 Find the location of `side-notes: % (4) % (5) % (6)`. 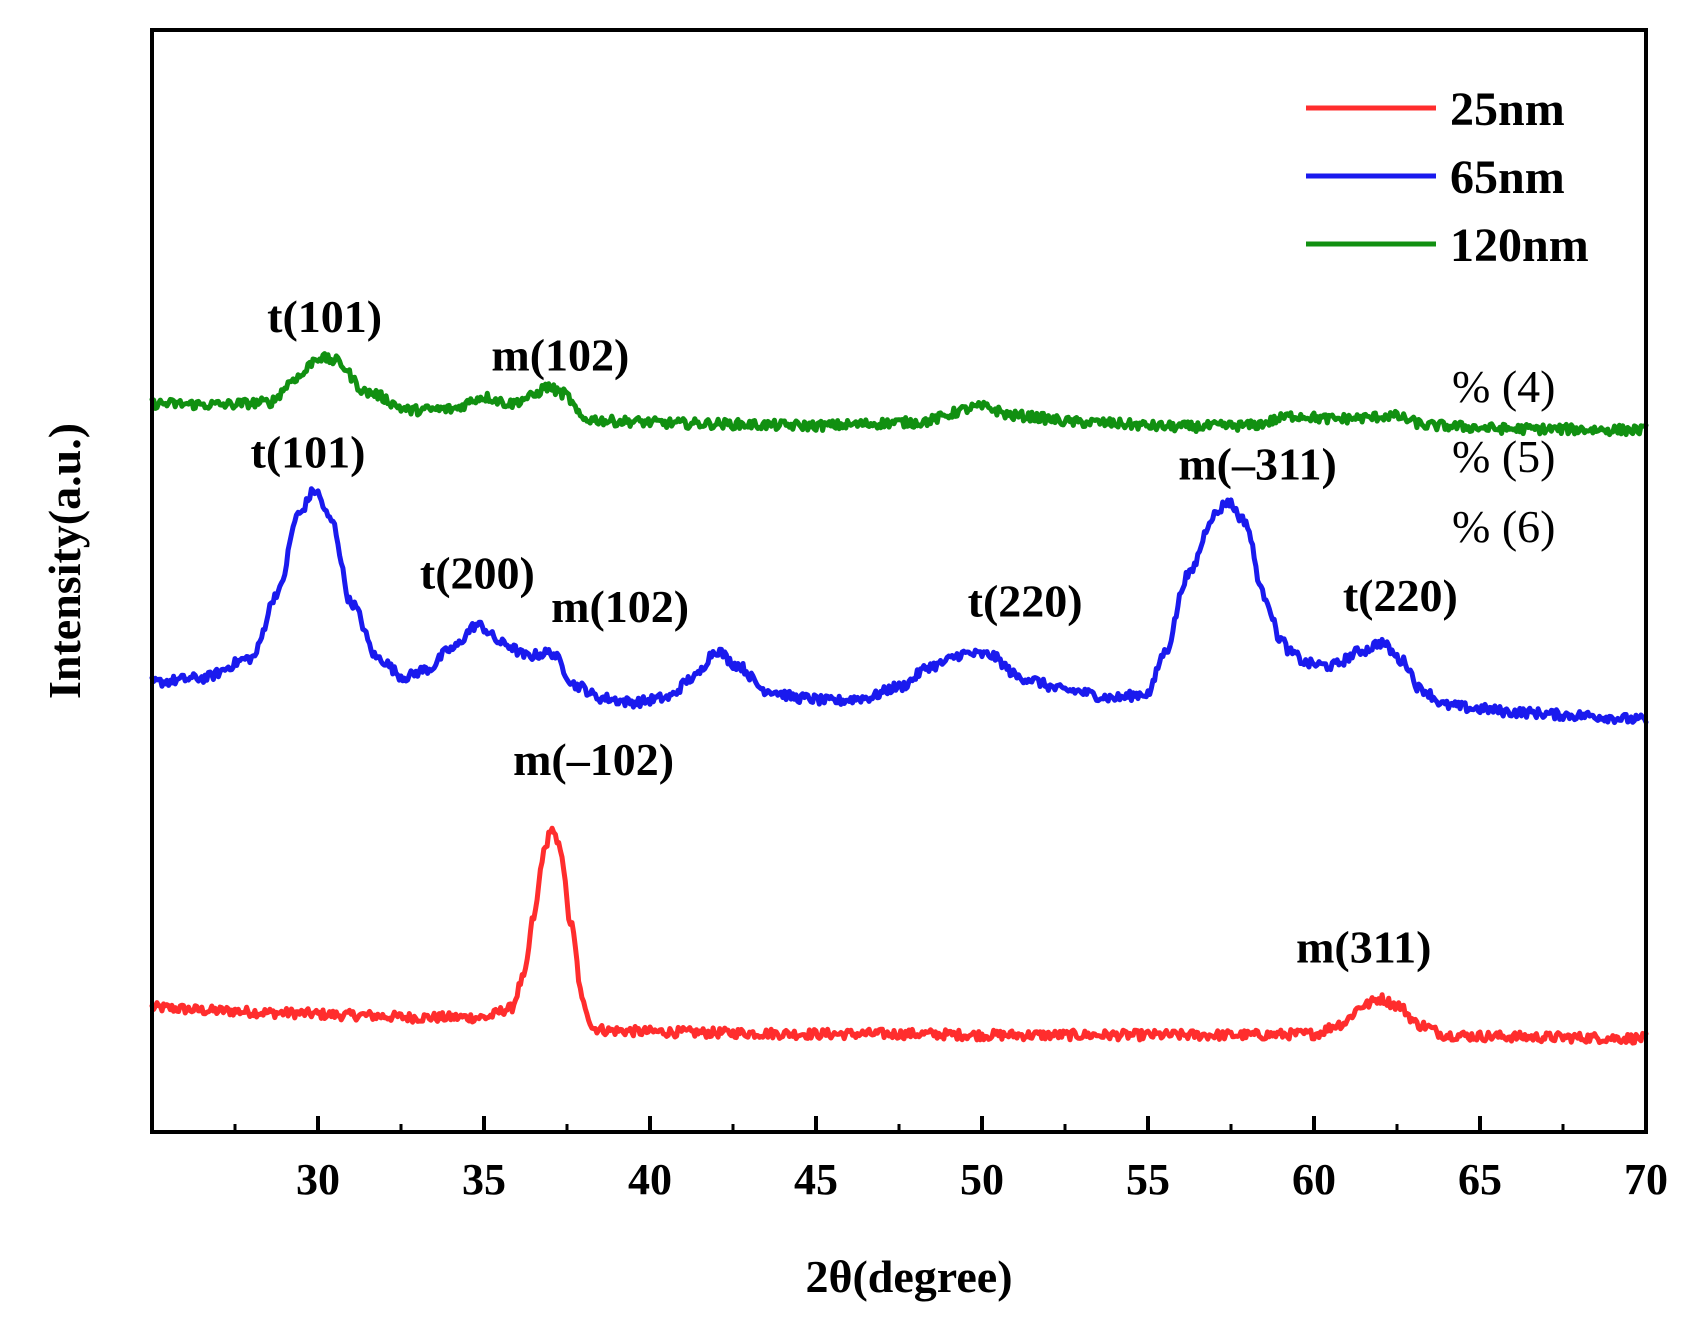

side-notes: % (4) % (5) % (6) is located at coordinates (1503, 456).